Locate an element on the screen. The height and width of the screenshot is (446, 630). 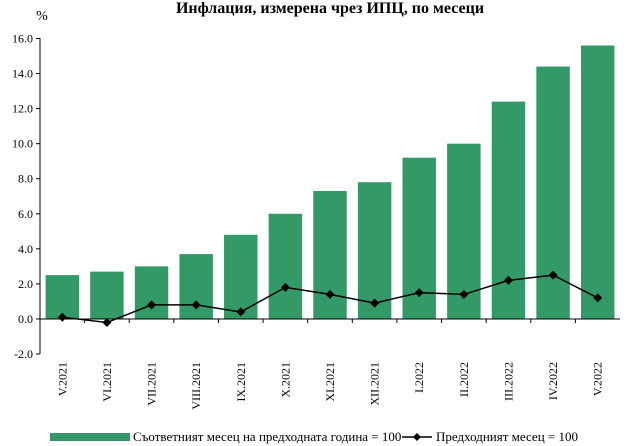
x-tick-label: III.2022 is located at coordinates (508, 381).